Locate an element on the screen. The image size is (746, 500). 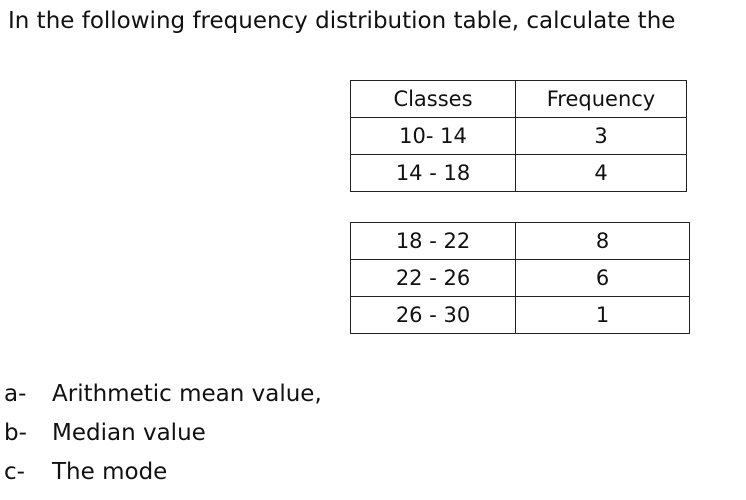
list-item: c- The mode is located at coordinates (163, 472).